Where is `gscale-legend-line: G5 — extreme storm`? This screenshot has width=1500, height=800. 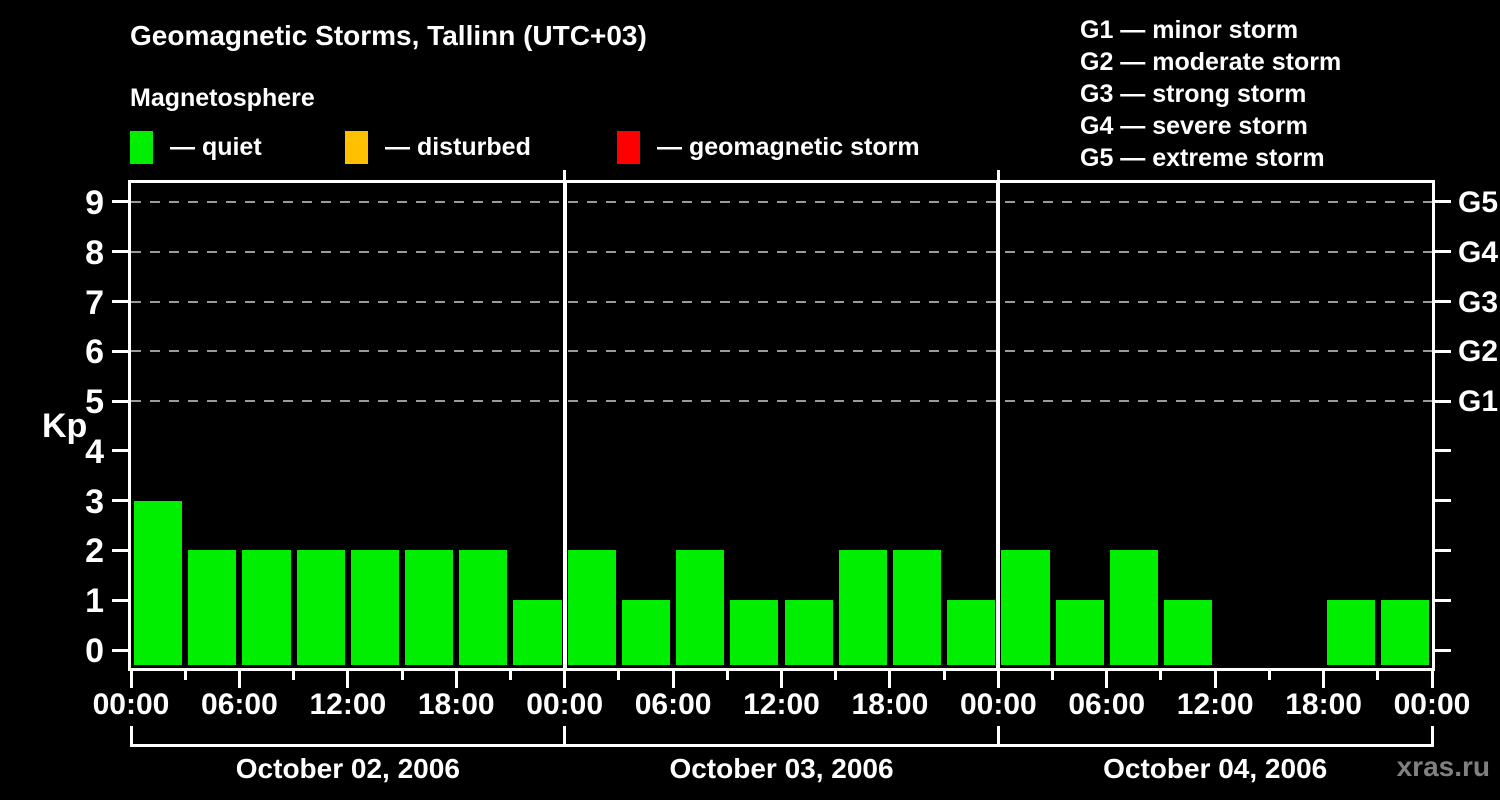 gscale-legend-line: G5 — extreme storm is located at coordinates (1202, 158).